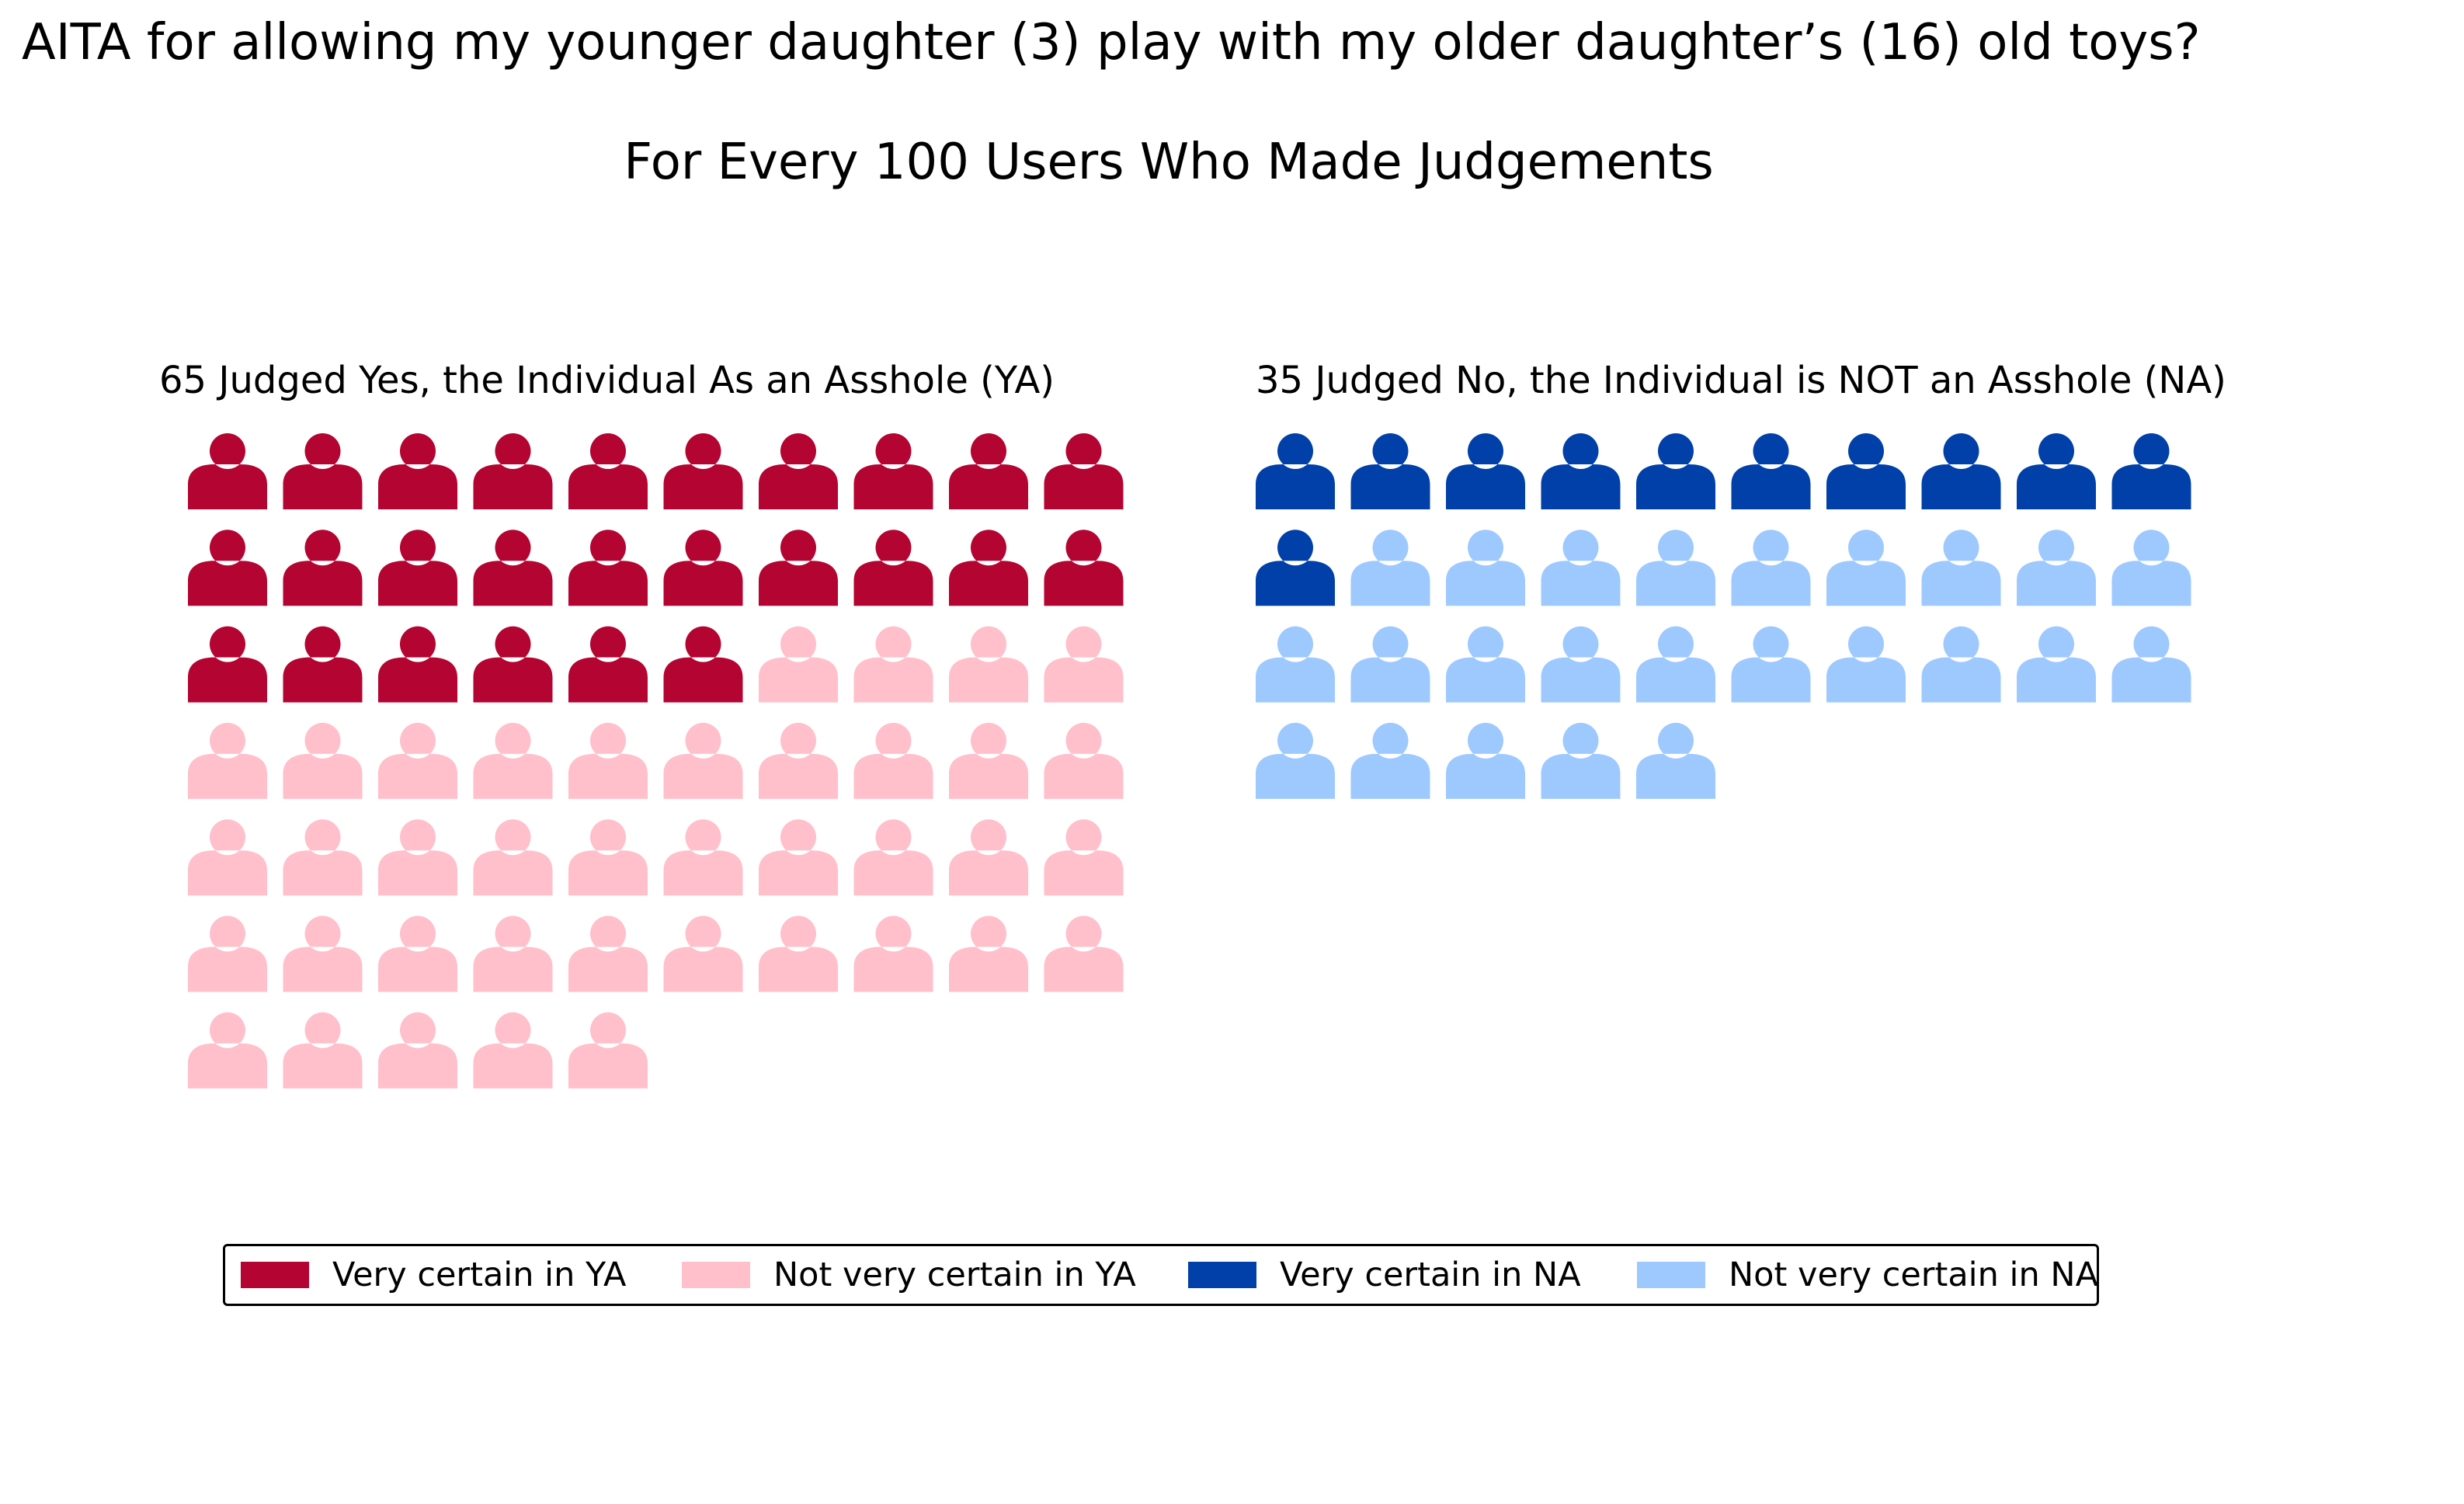 This screenshot has height=1504, width=2464. I want to click on legend-item-not-very-certain-ya: Not very certain in YA, so click(909, 1275).